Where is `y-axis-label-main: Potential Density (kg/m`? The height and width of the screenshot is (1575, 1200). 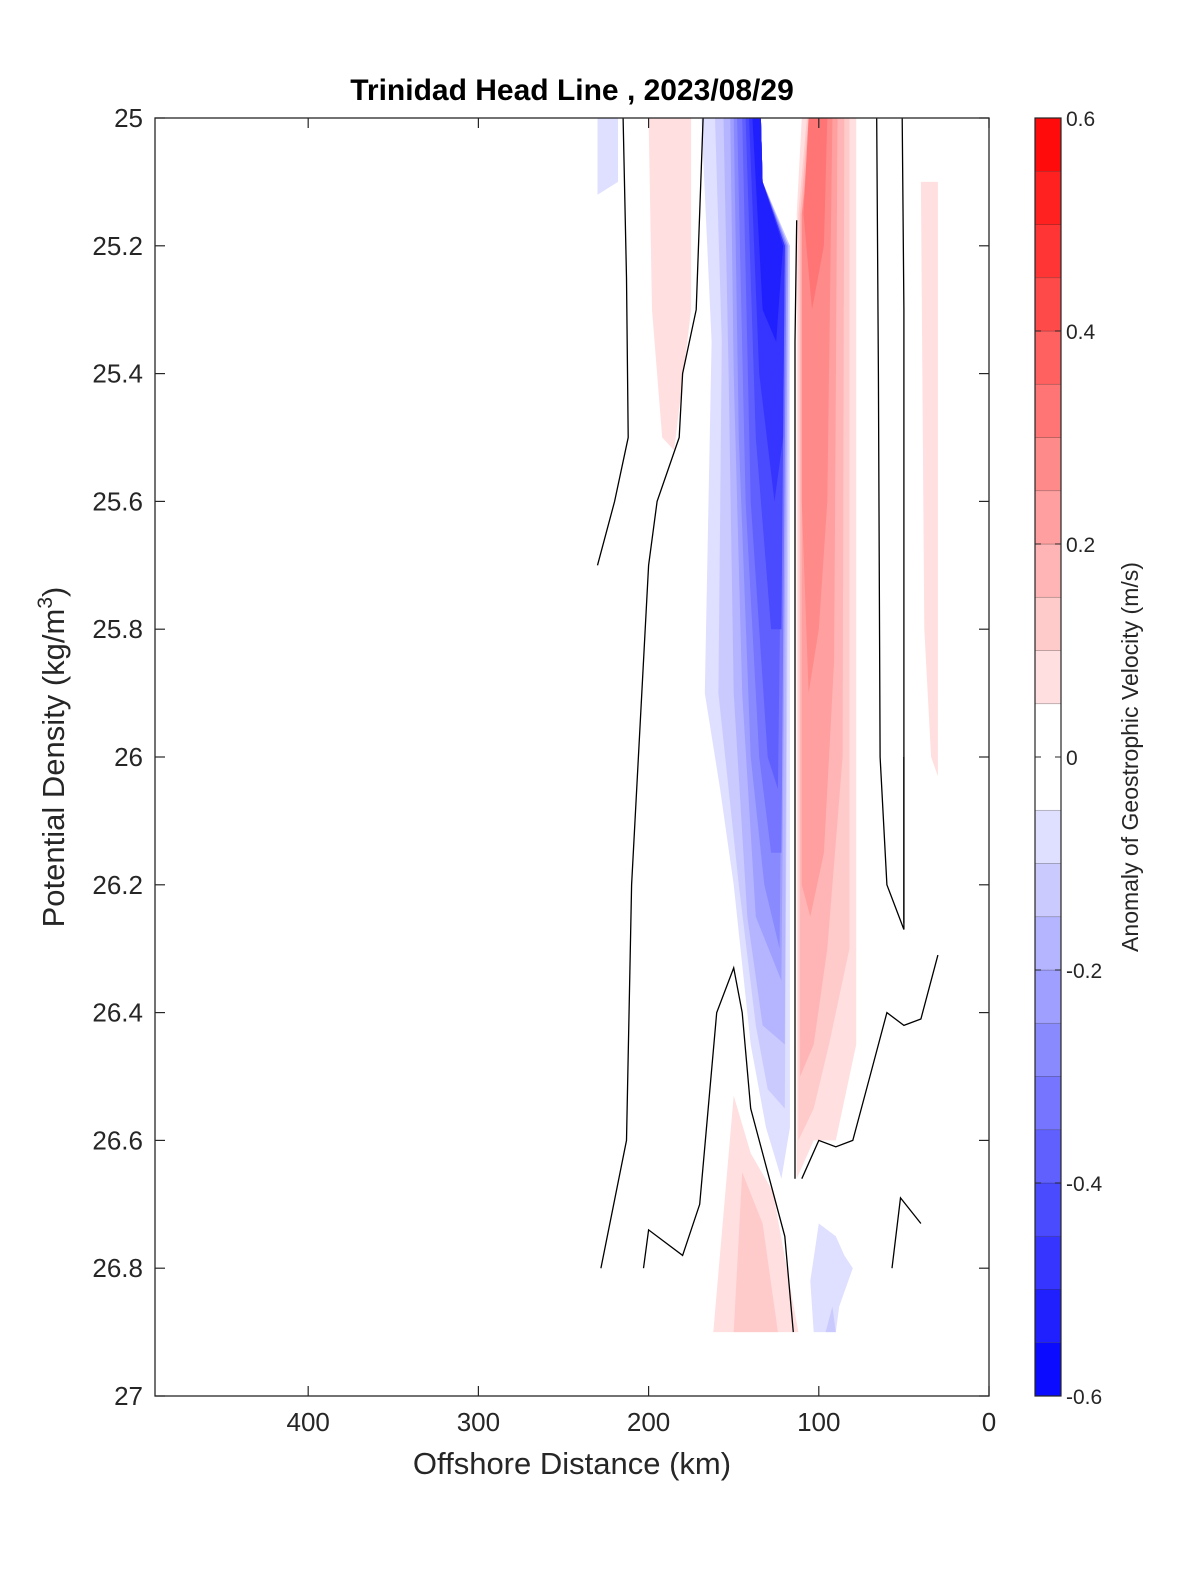
y-axis-label-main: Potential Density (kg/m is located at coordinates (53, 768).